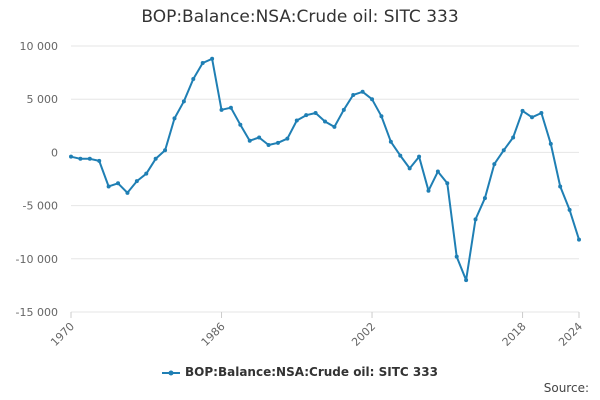  Describe the element at coordinates (311, 372) in the screenshot. I see `legend-label: BOP:Balance:NSA:Crude oil: SITC 333` at that location.